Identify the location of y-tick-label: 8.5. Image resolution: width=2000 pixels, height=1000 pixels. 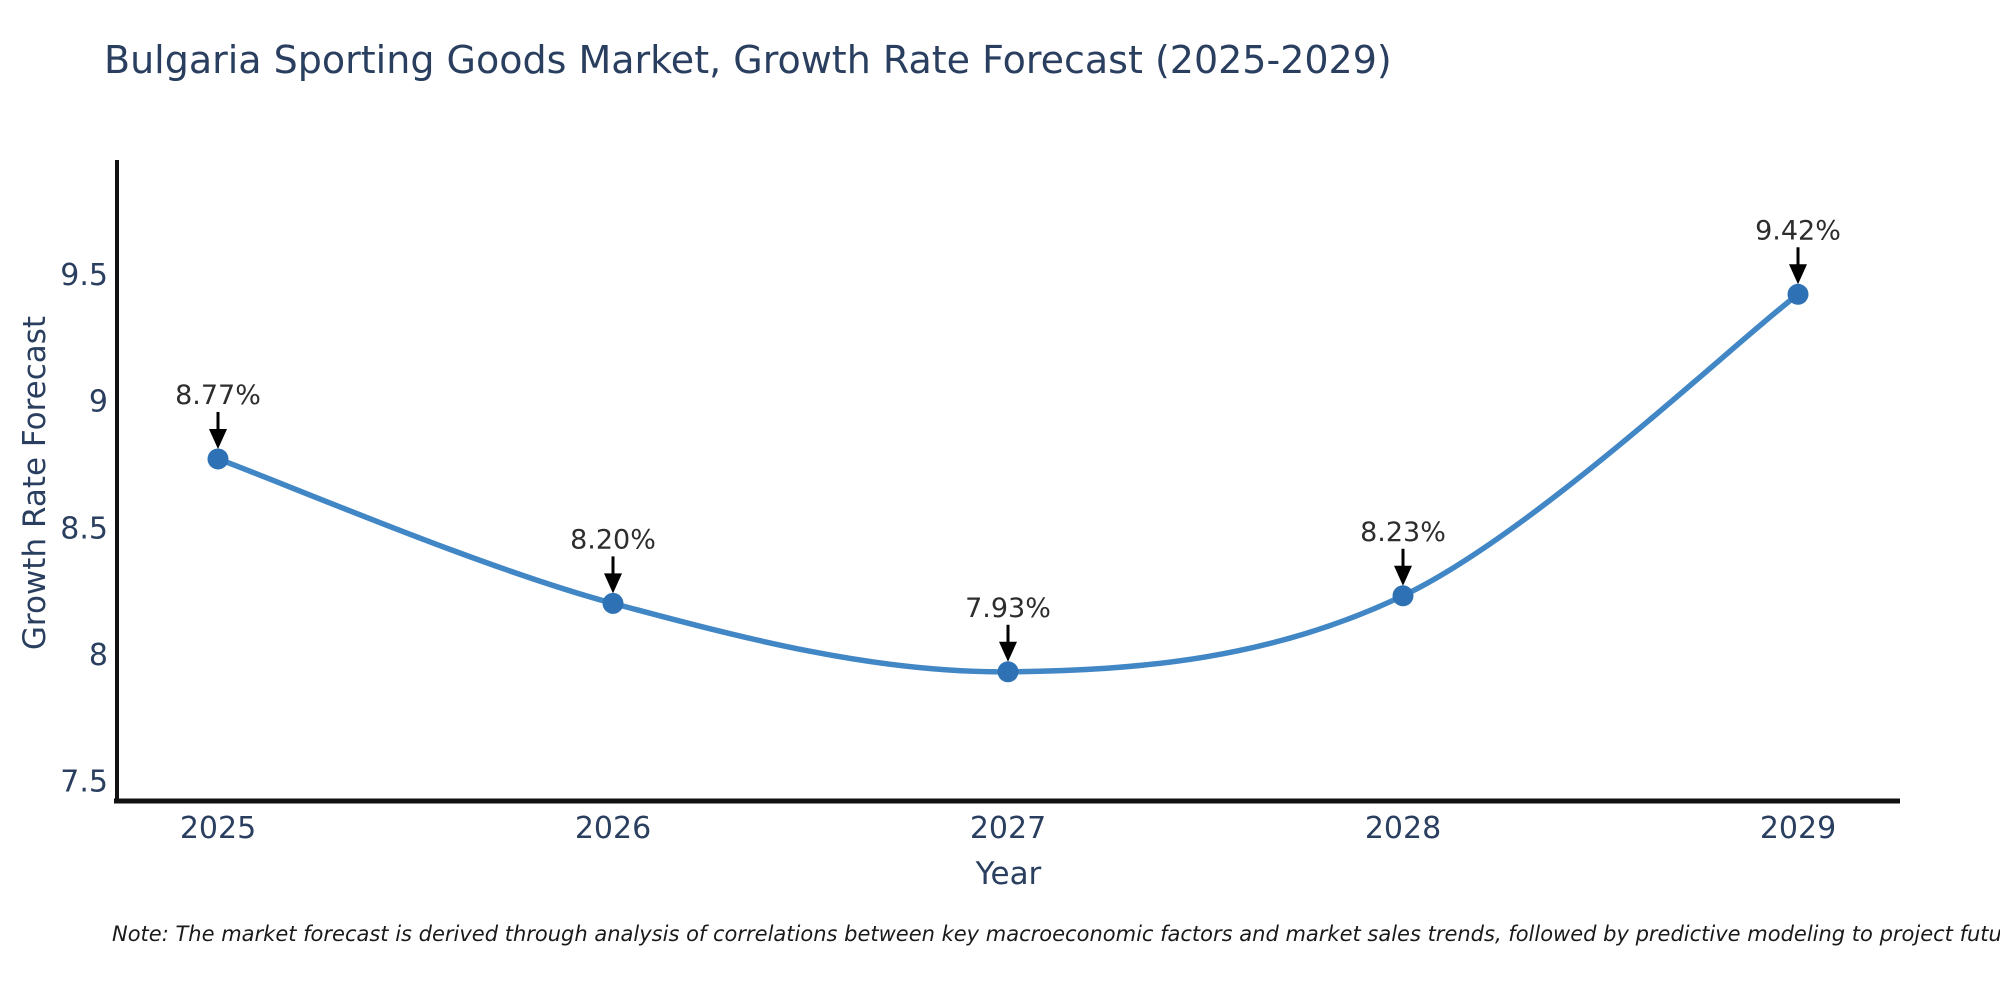
(84, 528).